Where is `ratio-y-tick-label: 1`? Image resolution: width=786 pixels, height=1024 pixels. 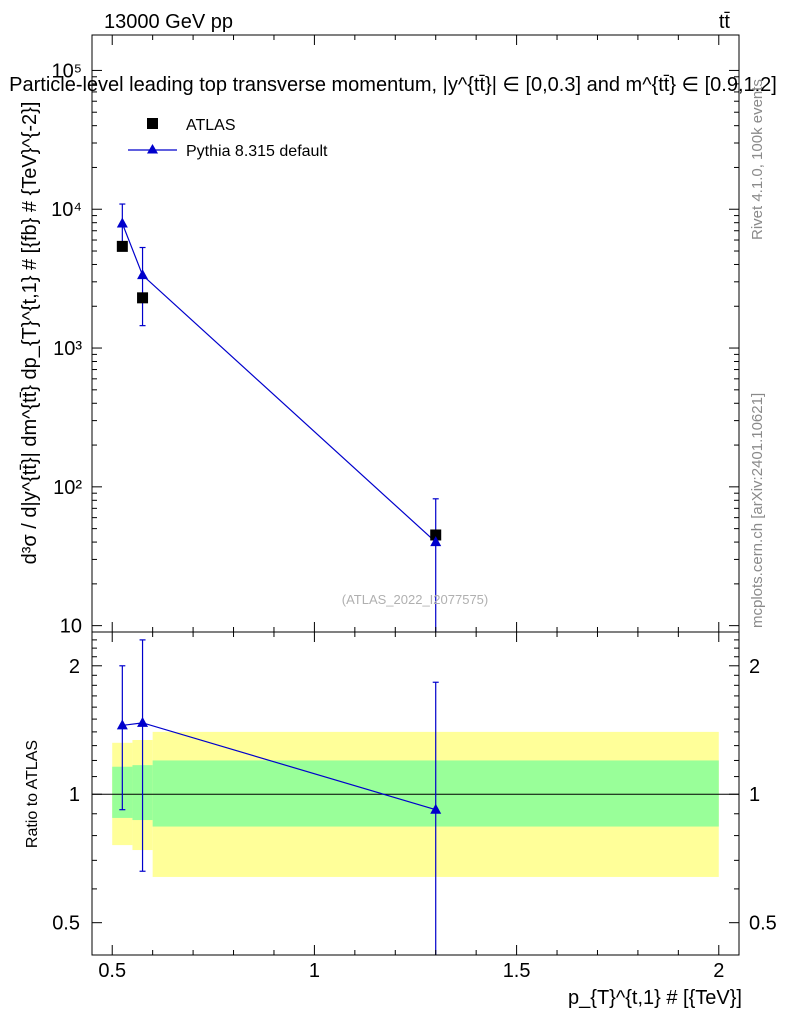 ratio-y-tick-label: 1 is located at coordinates (74, 795).